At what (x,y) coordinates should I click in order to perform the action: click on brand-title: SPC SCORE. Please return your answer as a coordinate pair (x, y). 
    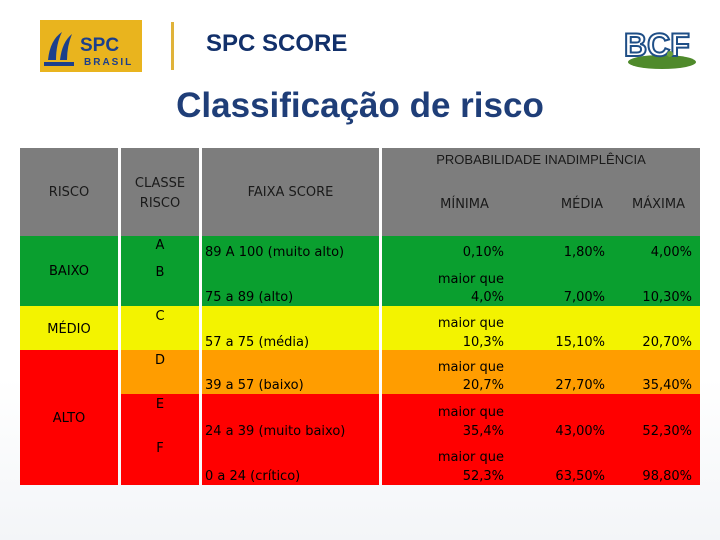
    Looking at the image, I should click on (277, 43).